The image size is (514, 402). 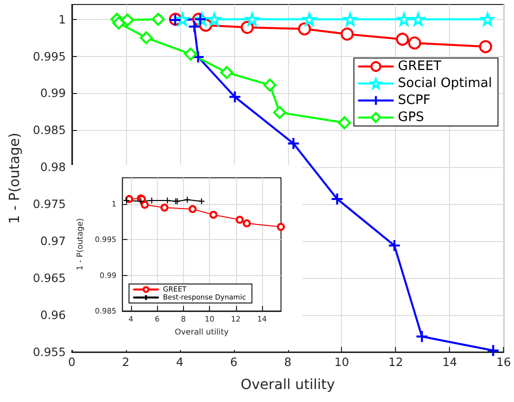 I want to click on x-tick-label: 2, so click(x=126, y=362).